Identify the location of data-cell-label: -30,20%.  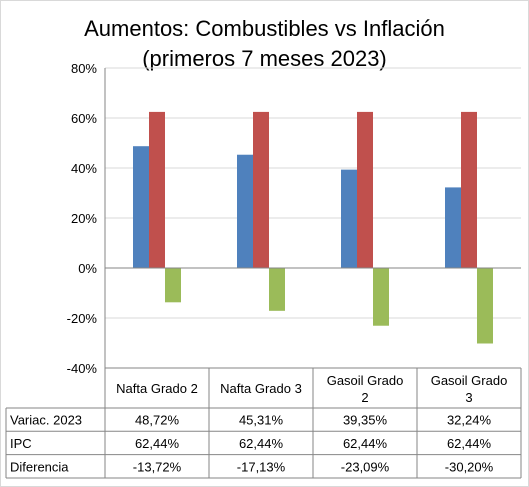
(469, 466).